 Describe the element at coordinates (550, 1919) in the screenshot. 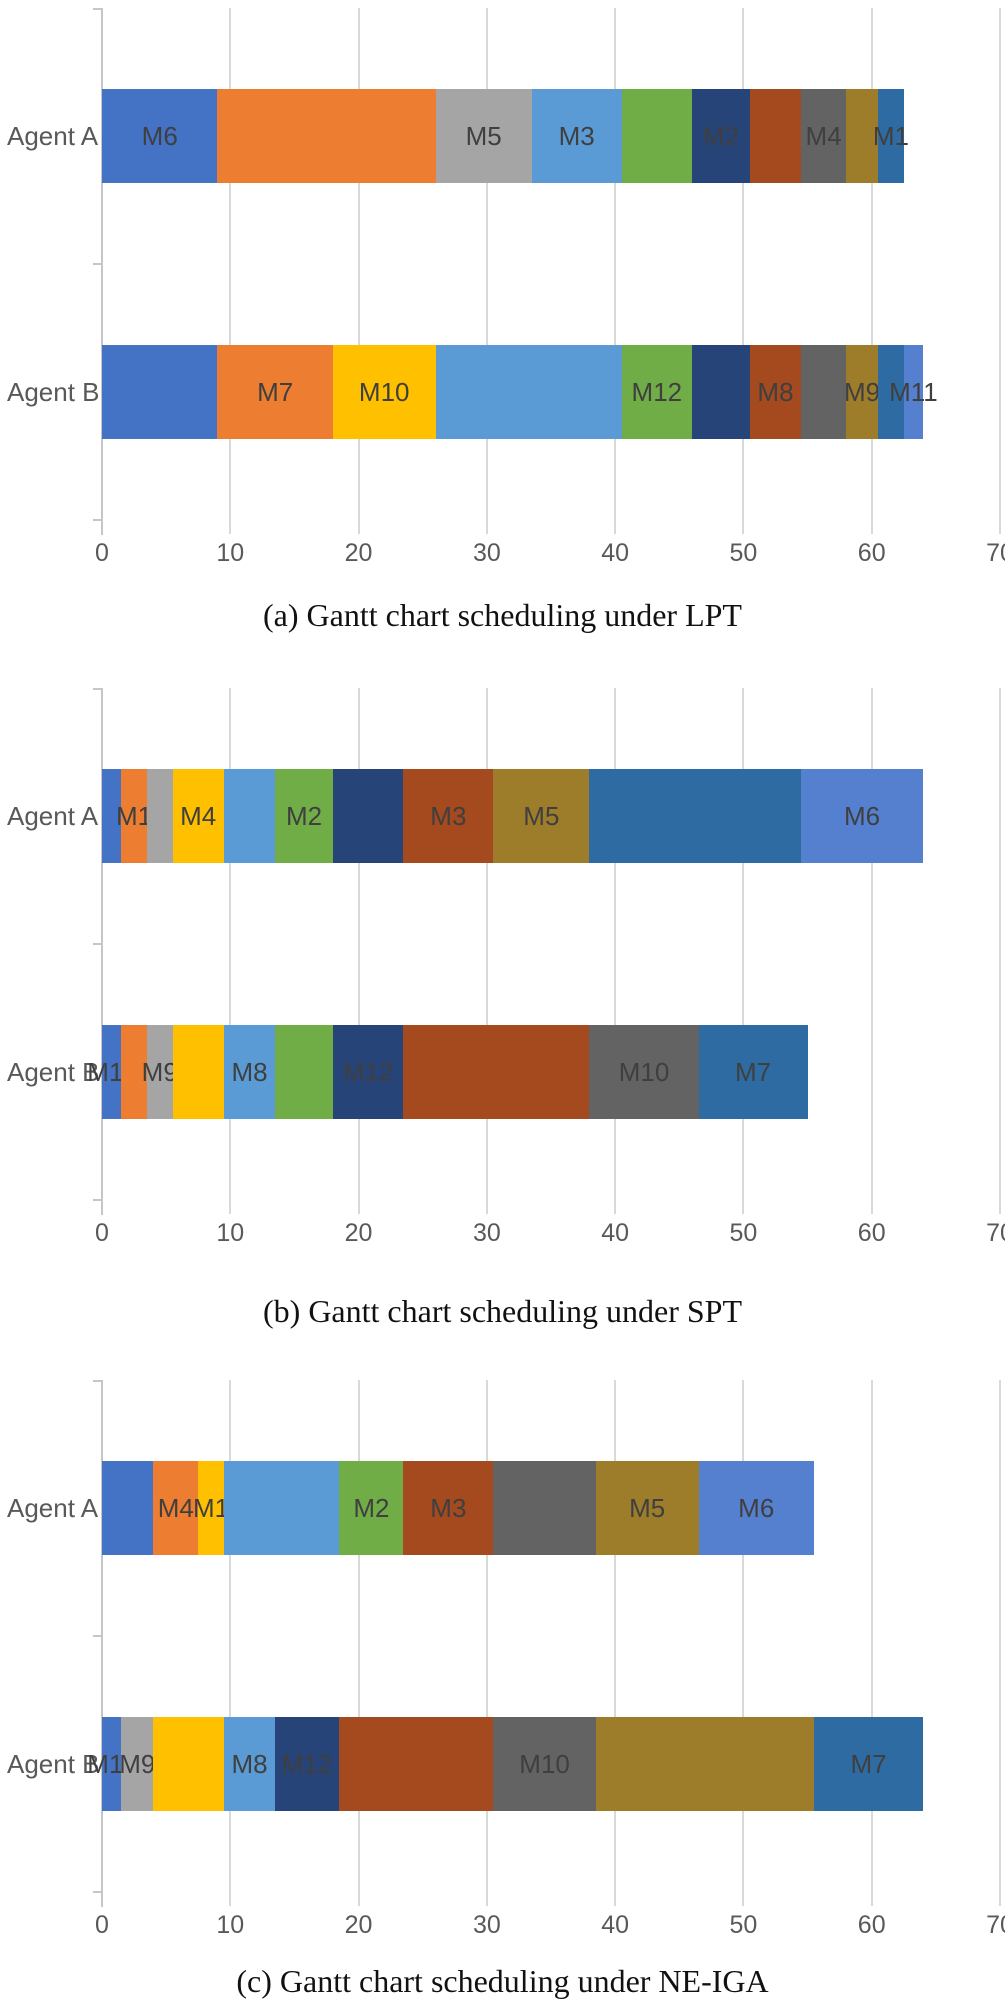

I see `x-axis-ne-iga: 0 10 20 30 40 50 60 70` at that location.